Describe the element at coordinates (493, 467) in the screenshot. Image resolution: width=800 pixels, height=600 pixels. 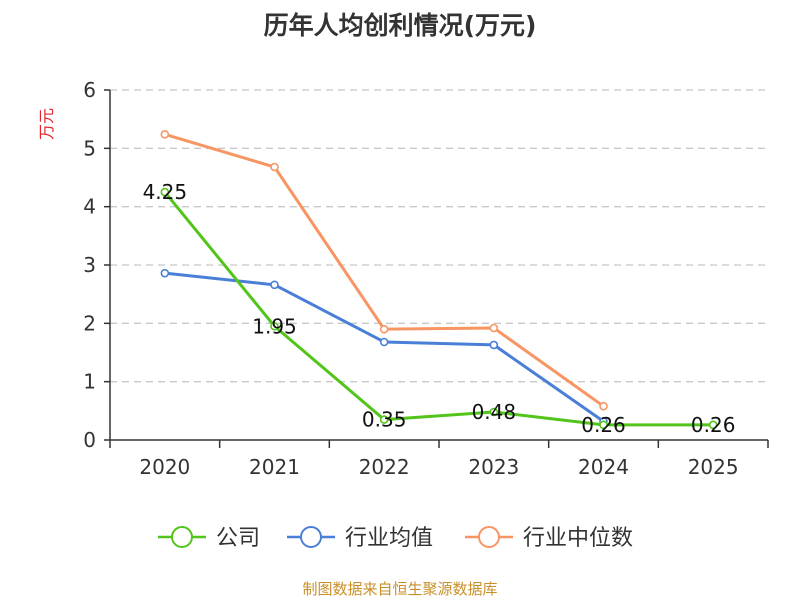
I see `x-tick-label: 2023` at that location.